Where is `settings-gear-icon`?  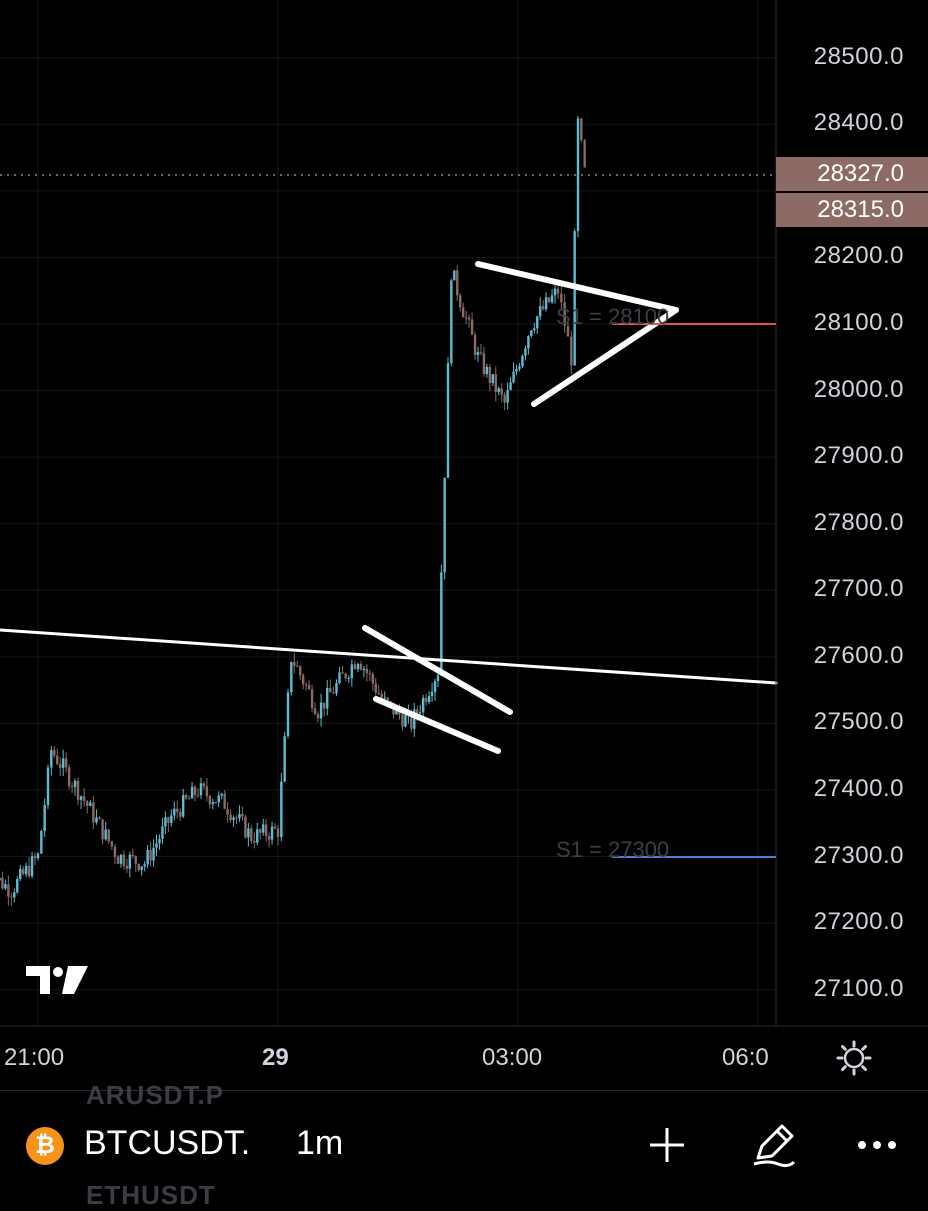
settings-gear-icon is located at coordinates (854, 1058).